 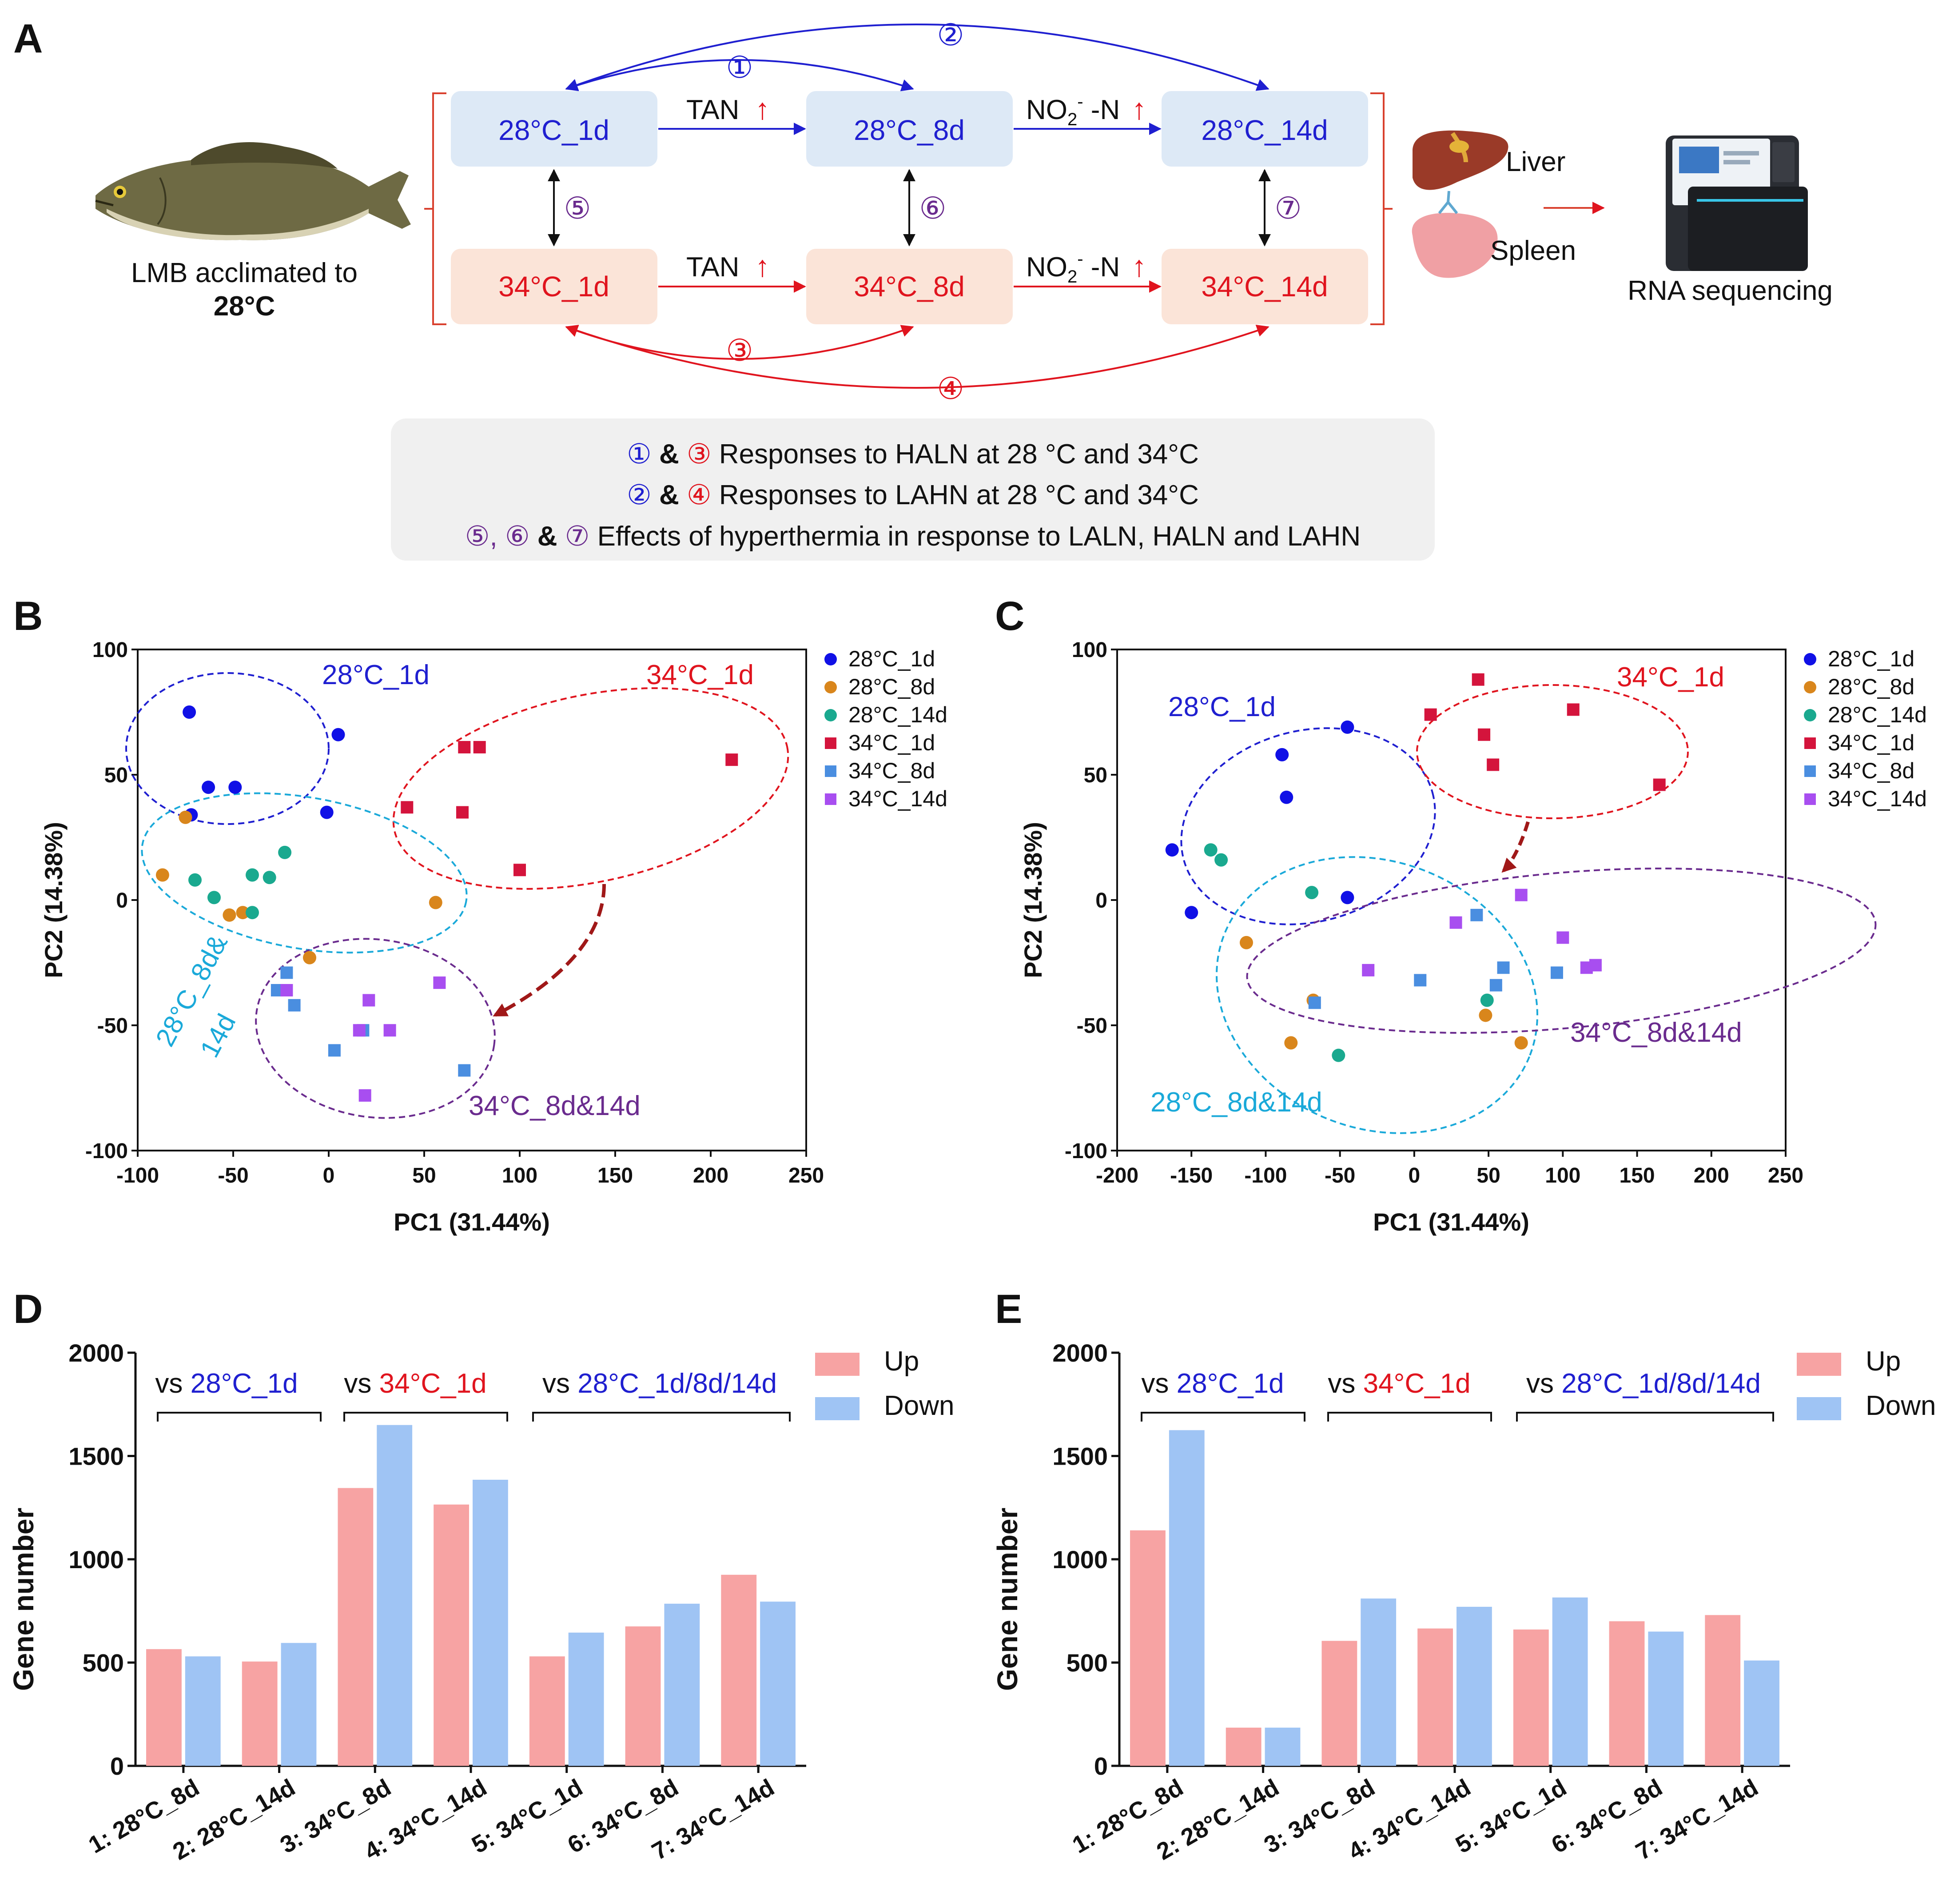 I want to click on panel-c-xlabel: PC1 (31.44%), so click(x=1451, y=1222).